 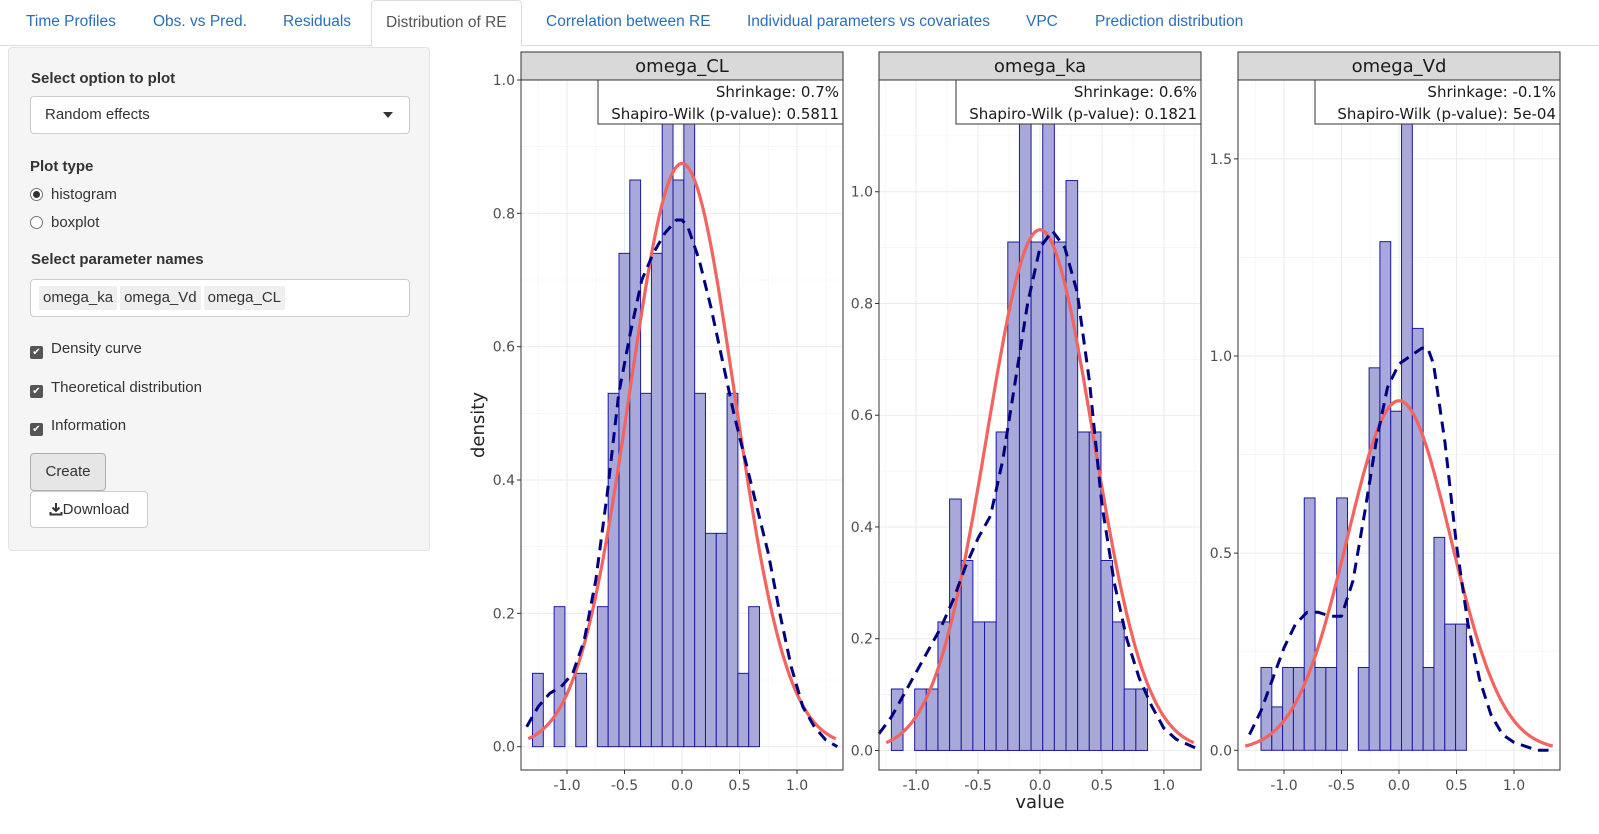 What do you see at coordinates (220, 115) in the screenshot?
I see `plot-option-select: Random effects` at bounding box center [220, 115].